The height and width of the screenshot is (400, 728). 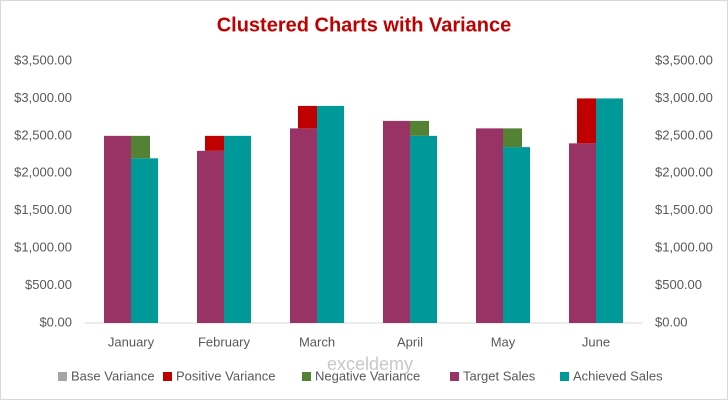 I want to click on legend-label: Base Variance, so click(x=113, y=375).